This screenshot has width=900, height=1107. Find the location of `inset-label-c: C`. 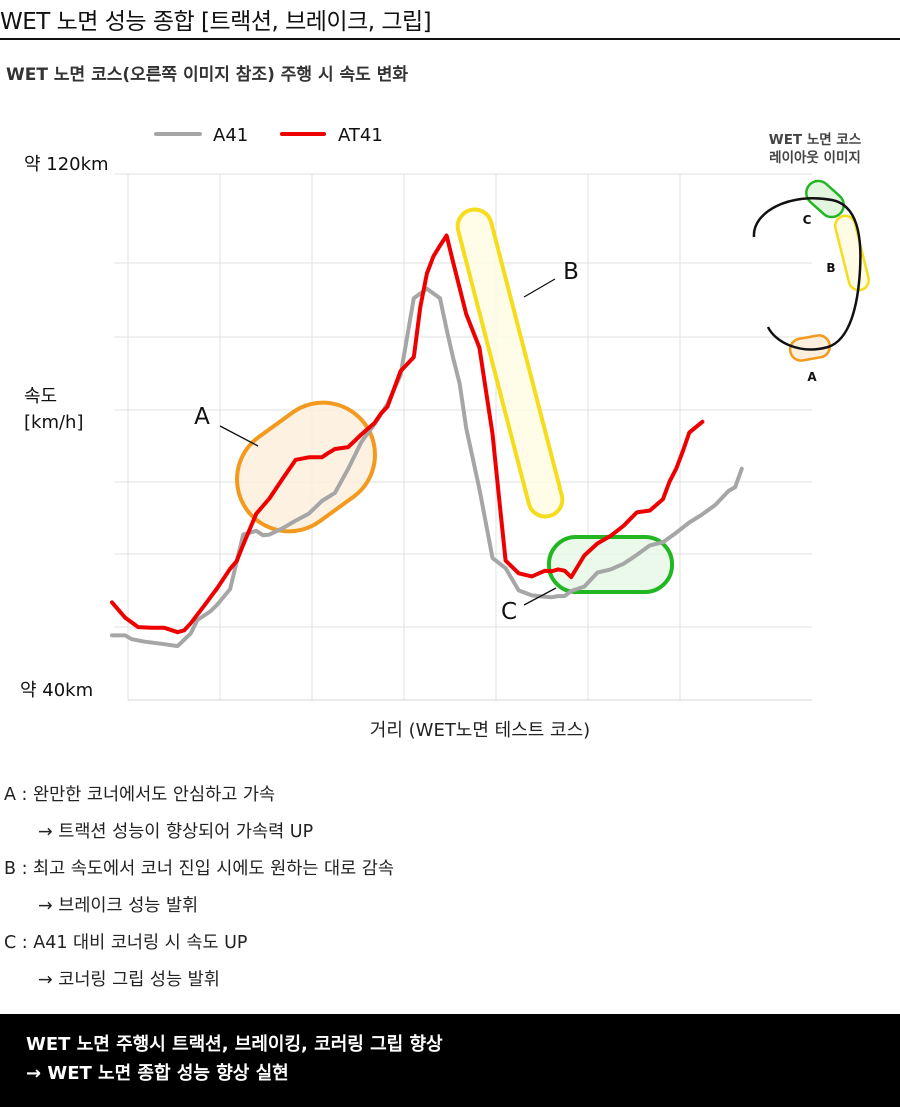

inset-label-c: C is located at coordinates (807, 220).